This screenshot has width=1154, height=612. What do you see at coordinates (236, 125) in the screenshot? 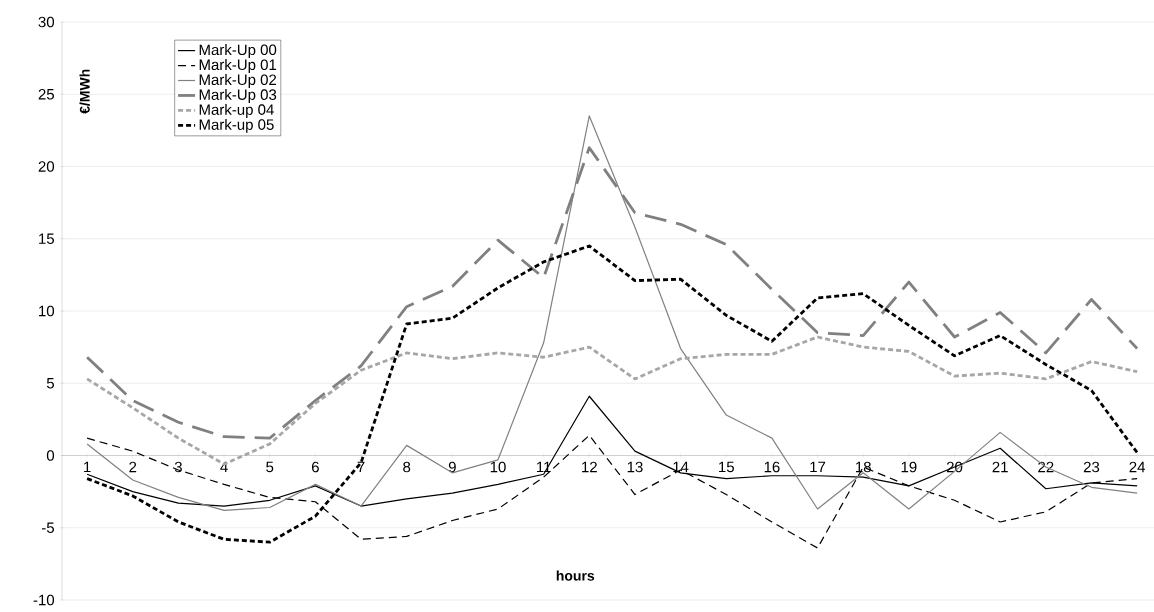
I see `legend-label: Mark-up 05` at bounding box center [236, 125].